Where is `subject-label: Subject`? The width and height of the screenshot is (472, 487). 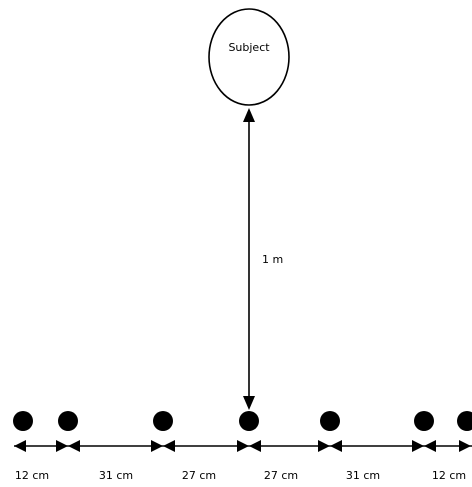
subject-label: Subject is located at coordinates (249, 47).